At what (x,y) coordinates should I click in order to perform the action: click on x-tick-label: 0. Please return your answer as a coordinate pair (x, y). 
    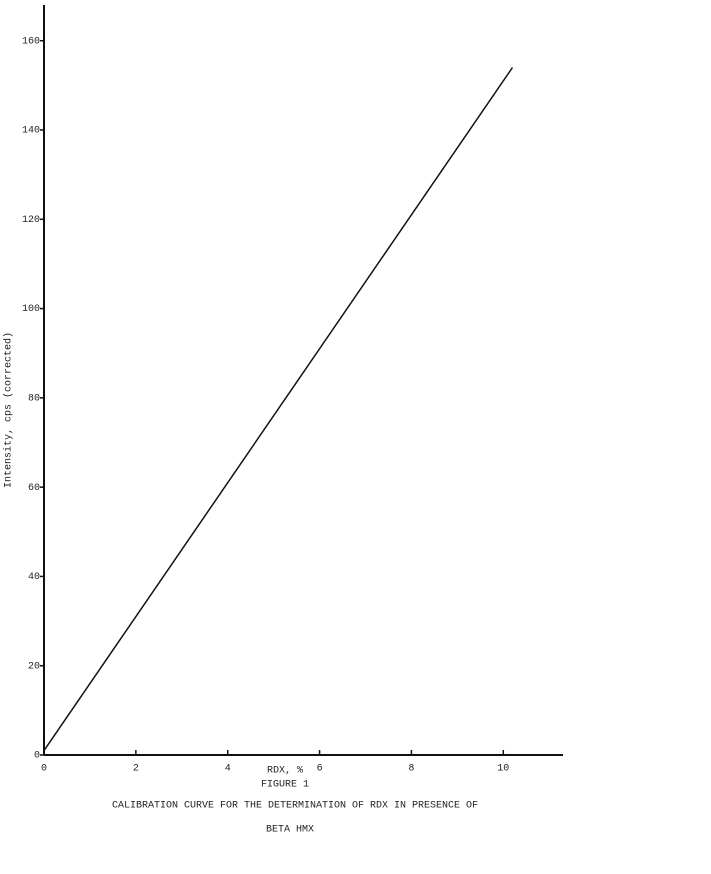
    Looking at the image, I should click on (44, 769).